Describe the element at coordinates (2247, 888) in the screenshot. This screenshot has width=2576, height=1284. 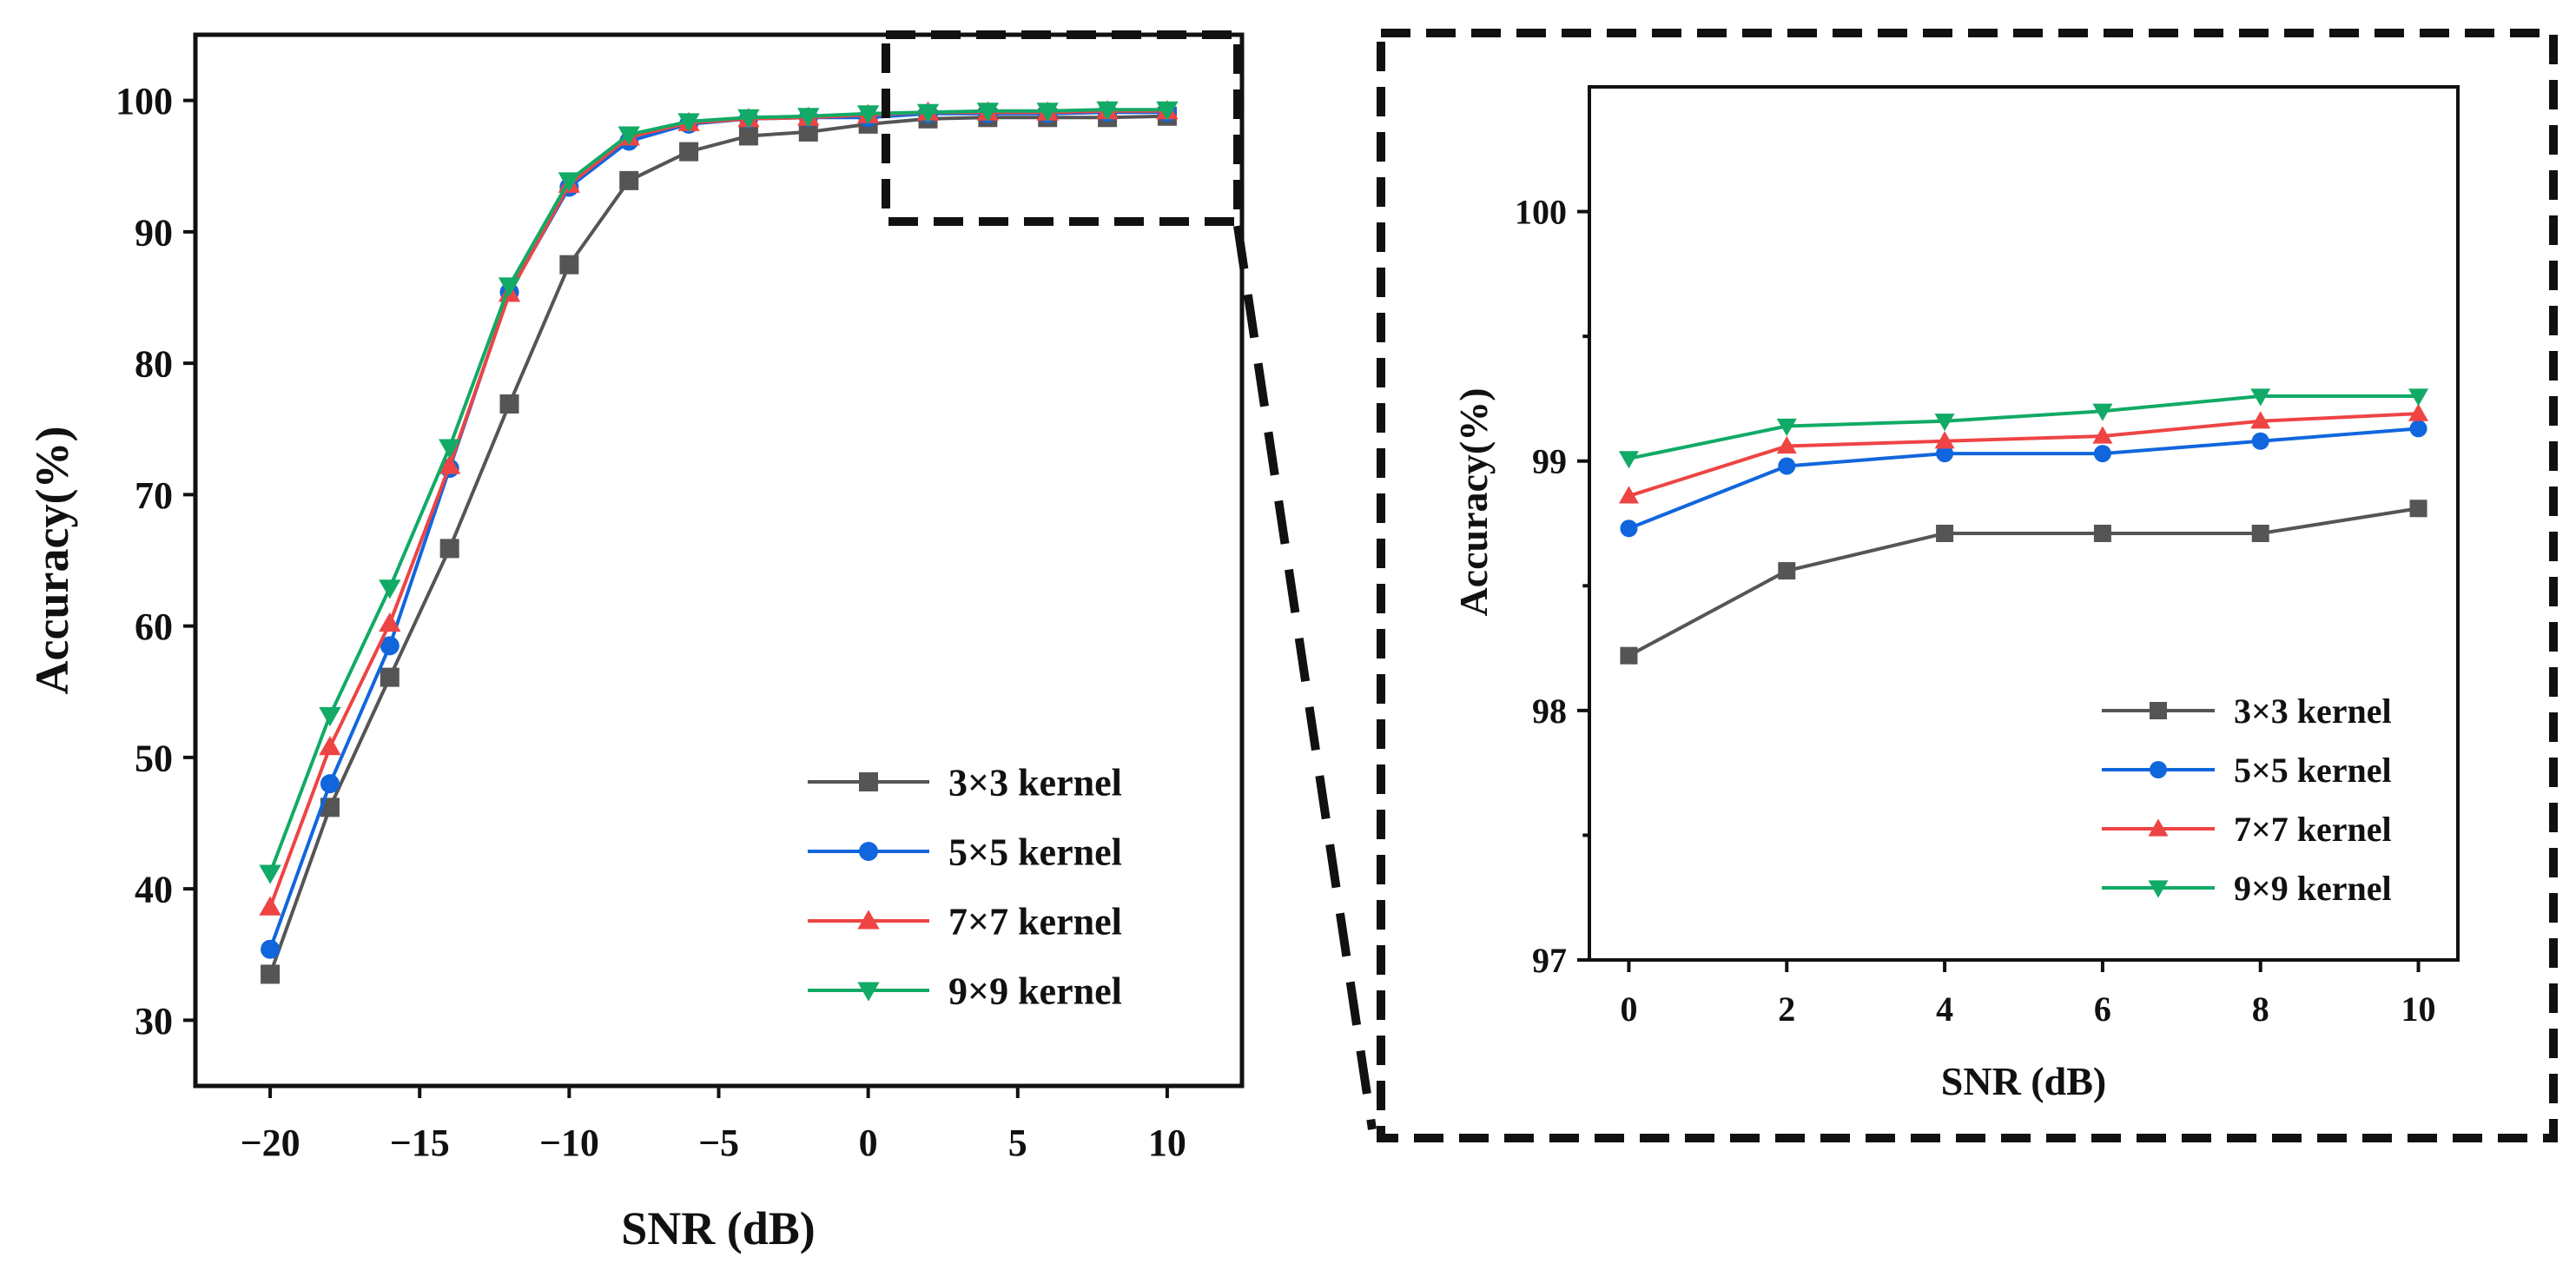
I see `zoom-legend-item: 9×9 kernel` at that location.